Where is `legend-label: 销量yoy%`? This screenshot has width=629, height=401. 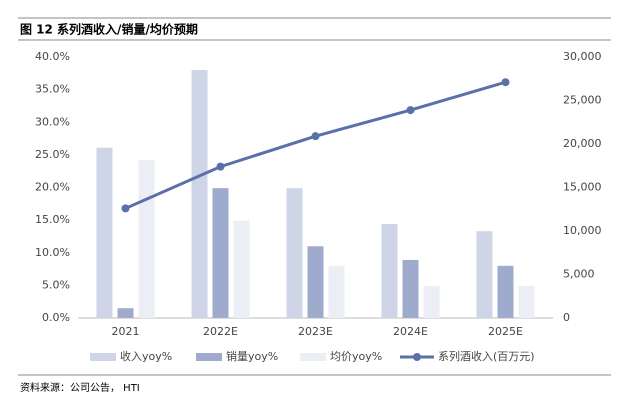 legend-label: 销量yoy% is located at coordinates (252, 356).